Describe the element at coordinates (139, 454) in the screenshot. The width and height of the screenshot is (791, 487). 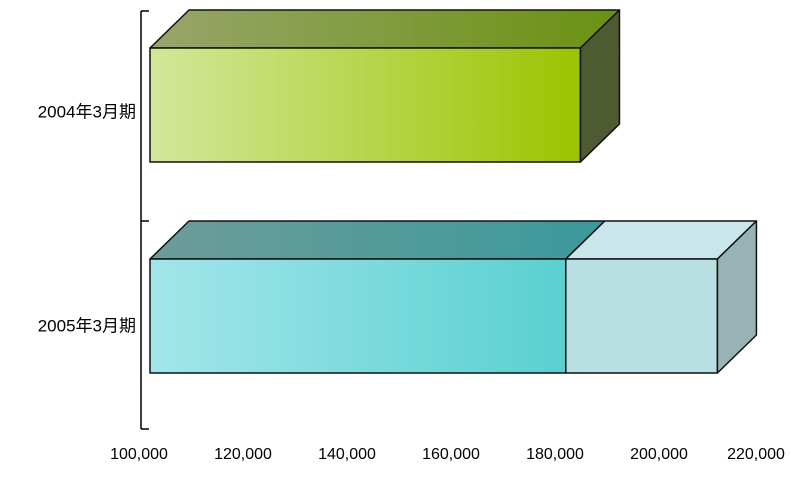
I see `x-tick-label: 100,000` at that location.